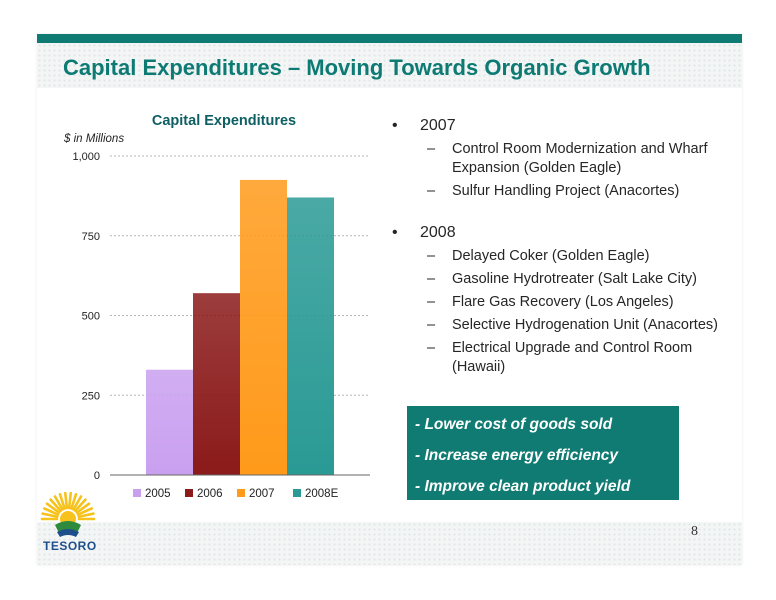  I want to click on sub-bullet: – Gasoline Hydrotreater (Salt Lake City), so click(562, 279).